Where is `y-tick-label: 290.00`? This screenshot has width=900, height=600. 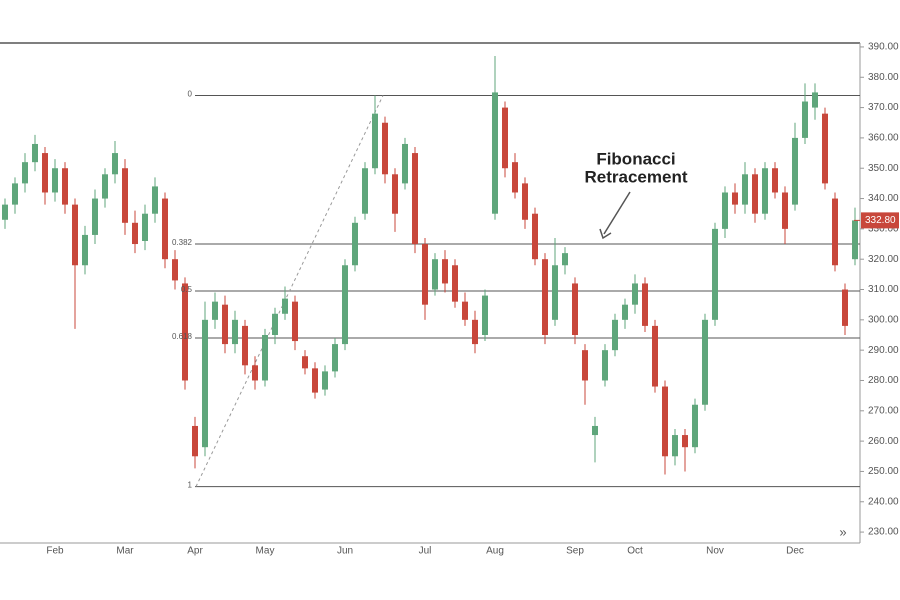
y-tick-label: 290.00 is located at coordinates (883, 350).